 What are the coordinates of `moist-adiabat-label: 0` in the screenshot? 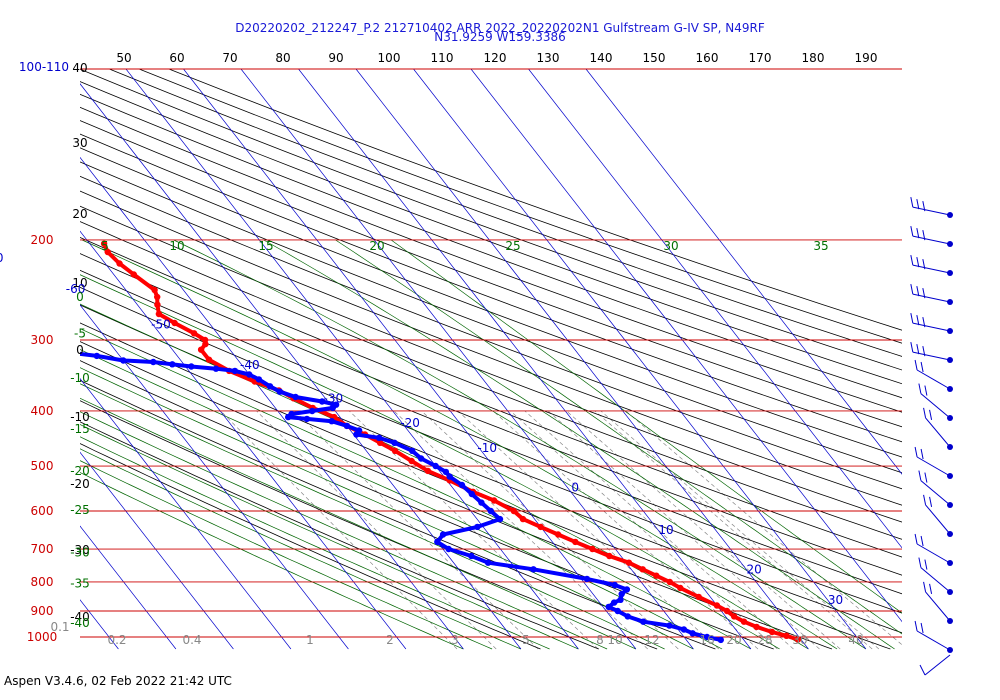 It's located at (80, 297).